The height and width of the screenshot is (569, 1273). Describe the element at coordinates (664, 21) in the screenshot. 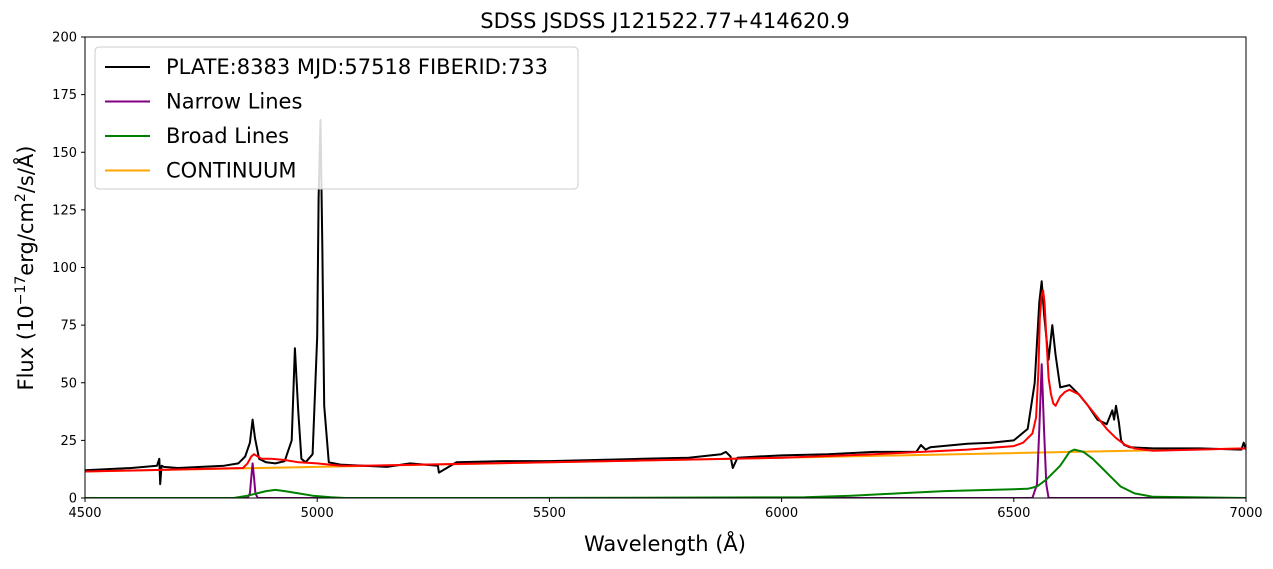

I see `chart-title: SDSS JSDSS J121522.77+414620.9` at that location.